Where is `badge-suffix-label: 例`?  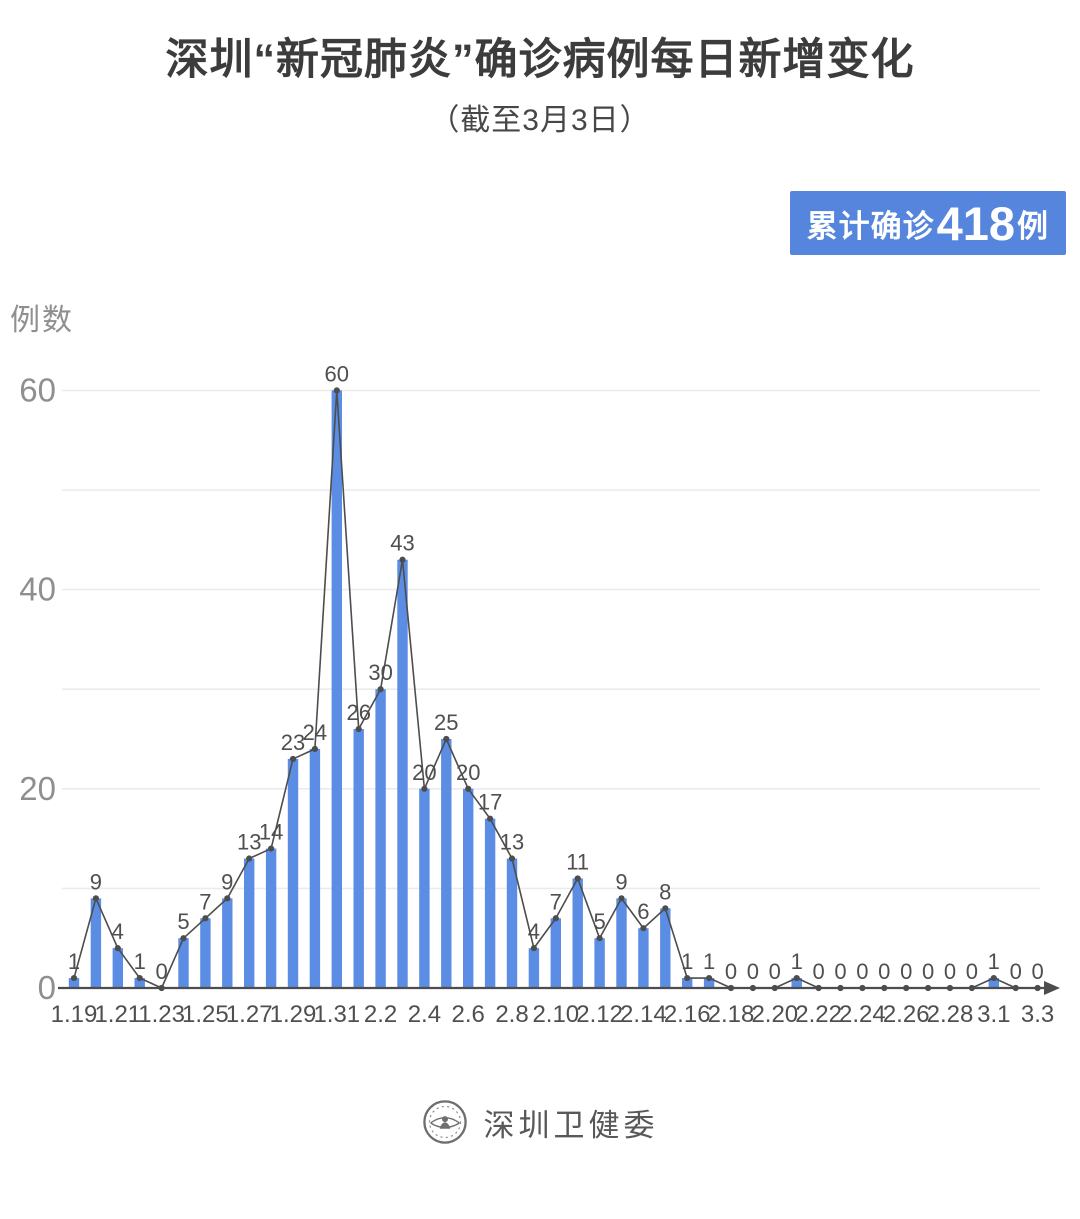
badge-suffix-label: 例 is located at coordinates (1033, 226).